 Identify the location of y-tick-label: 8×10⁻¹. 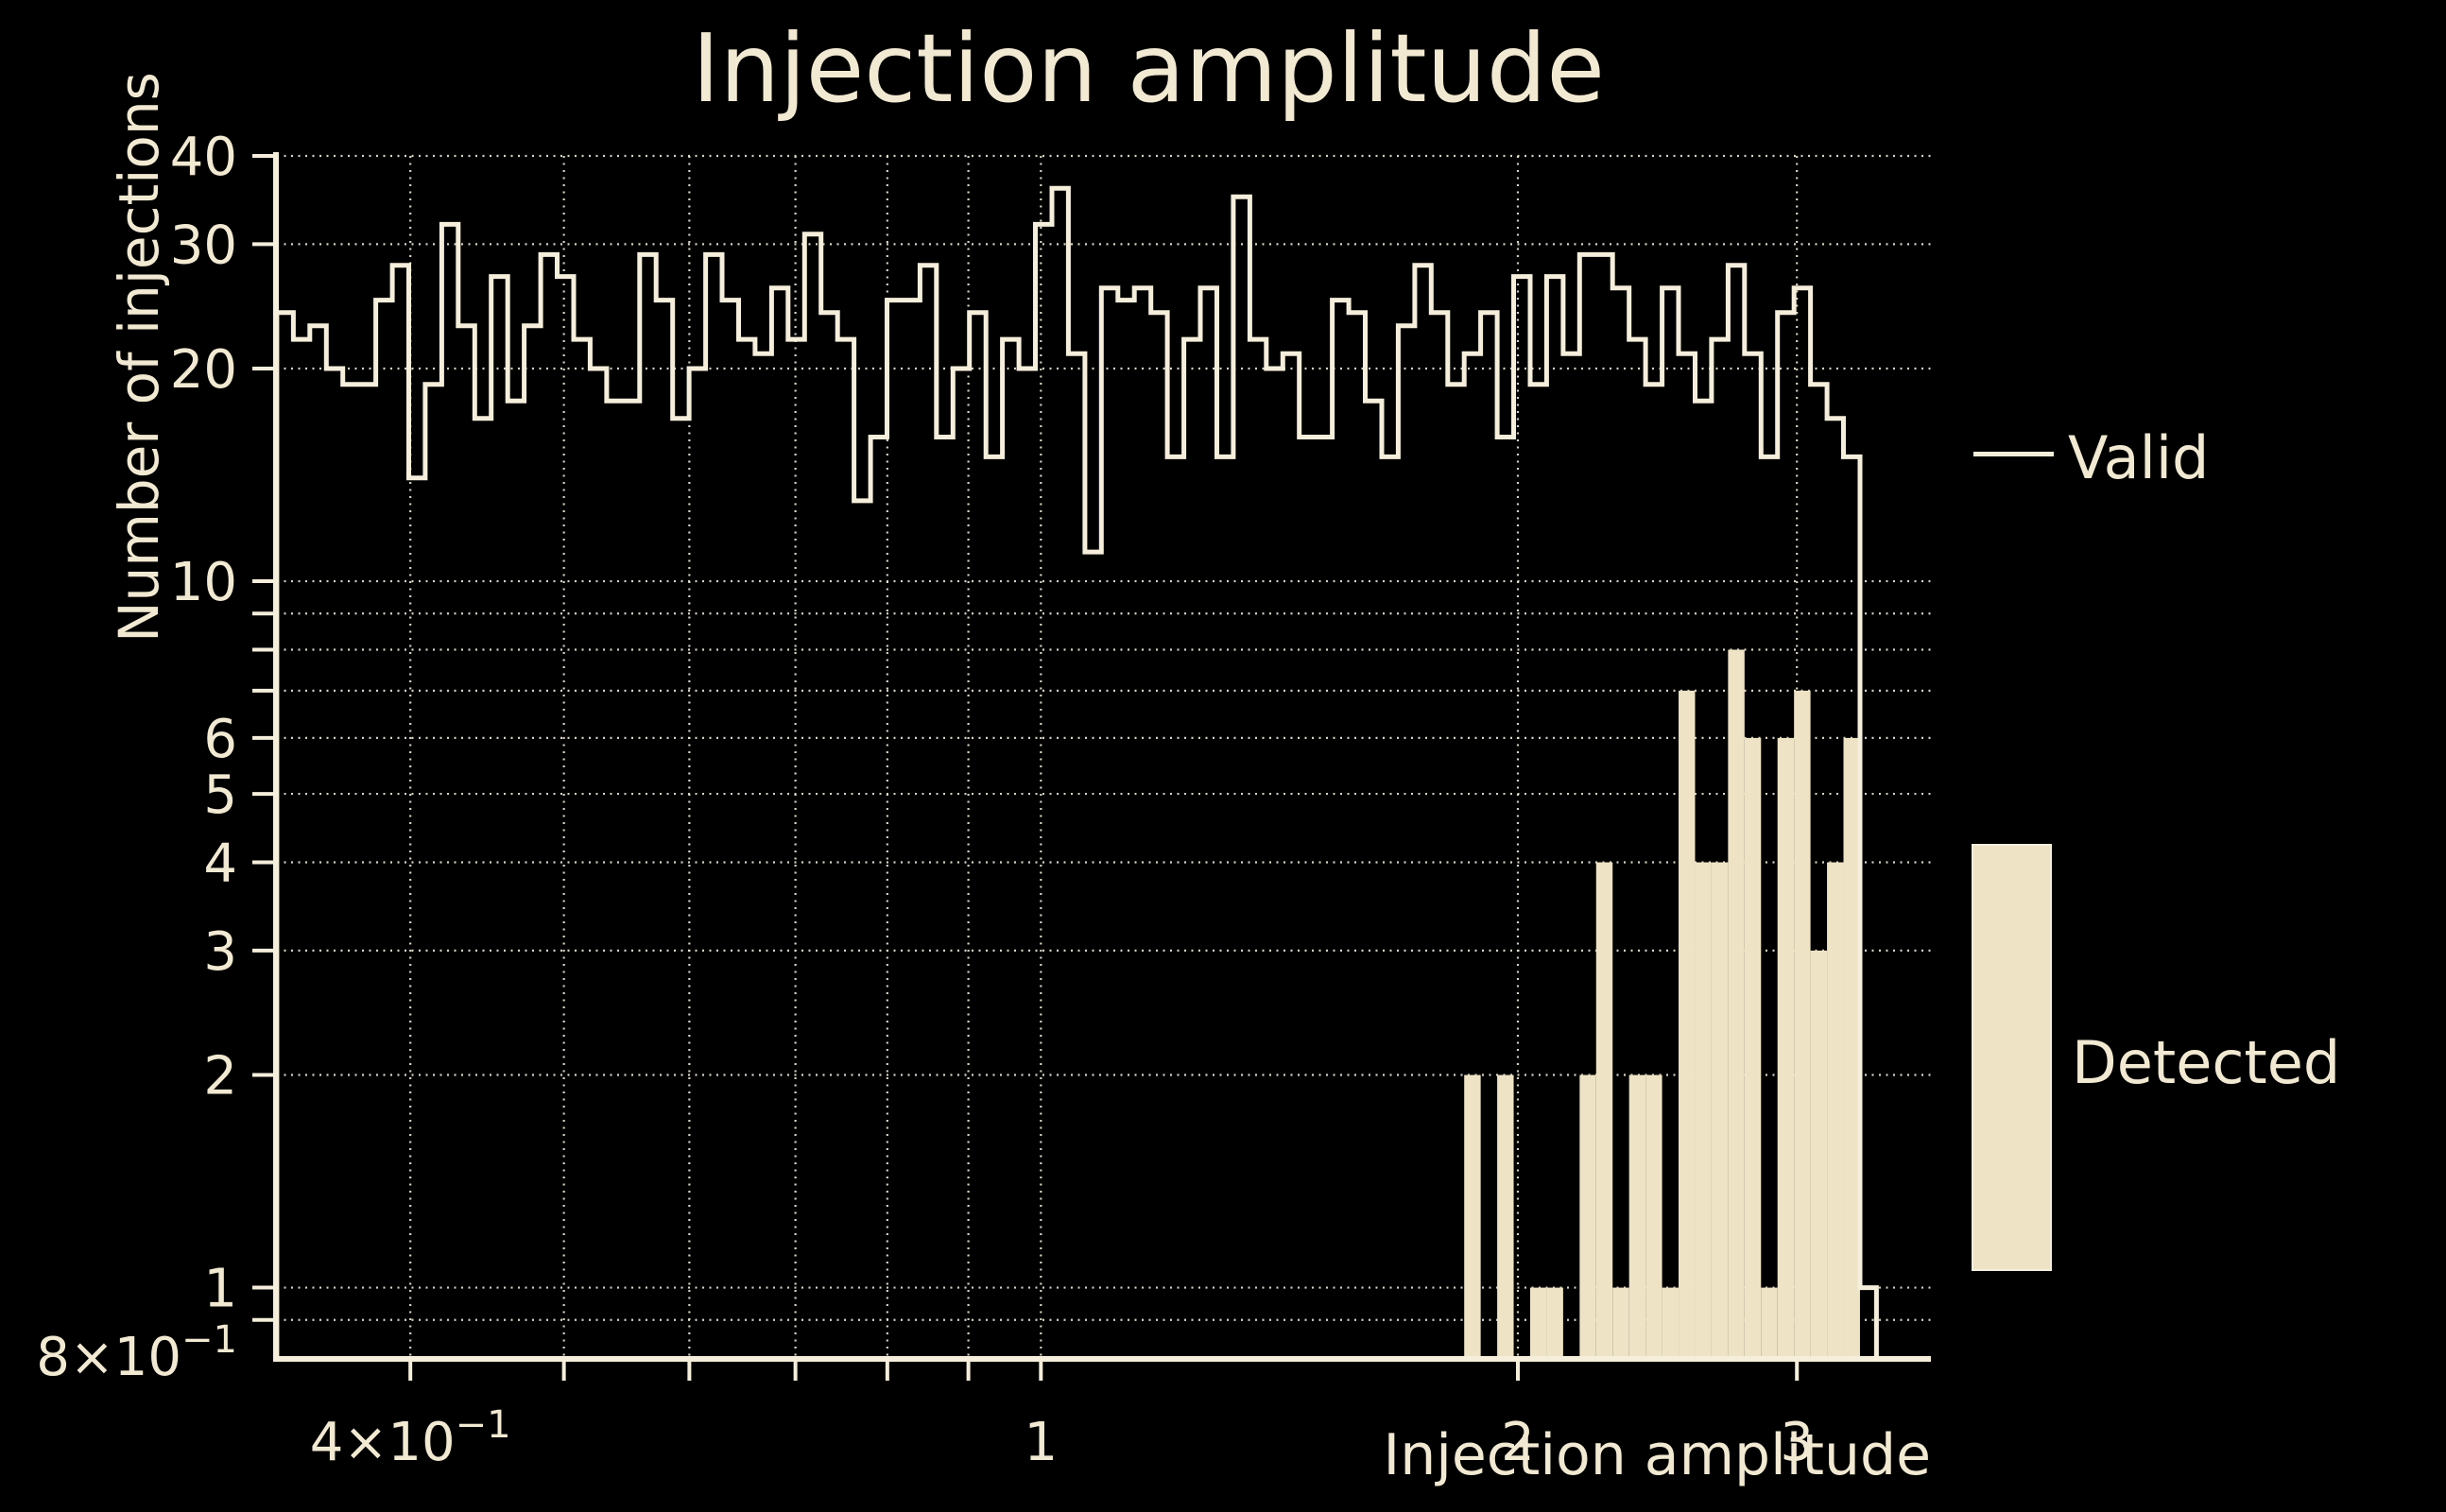
(137, 1353).